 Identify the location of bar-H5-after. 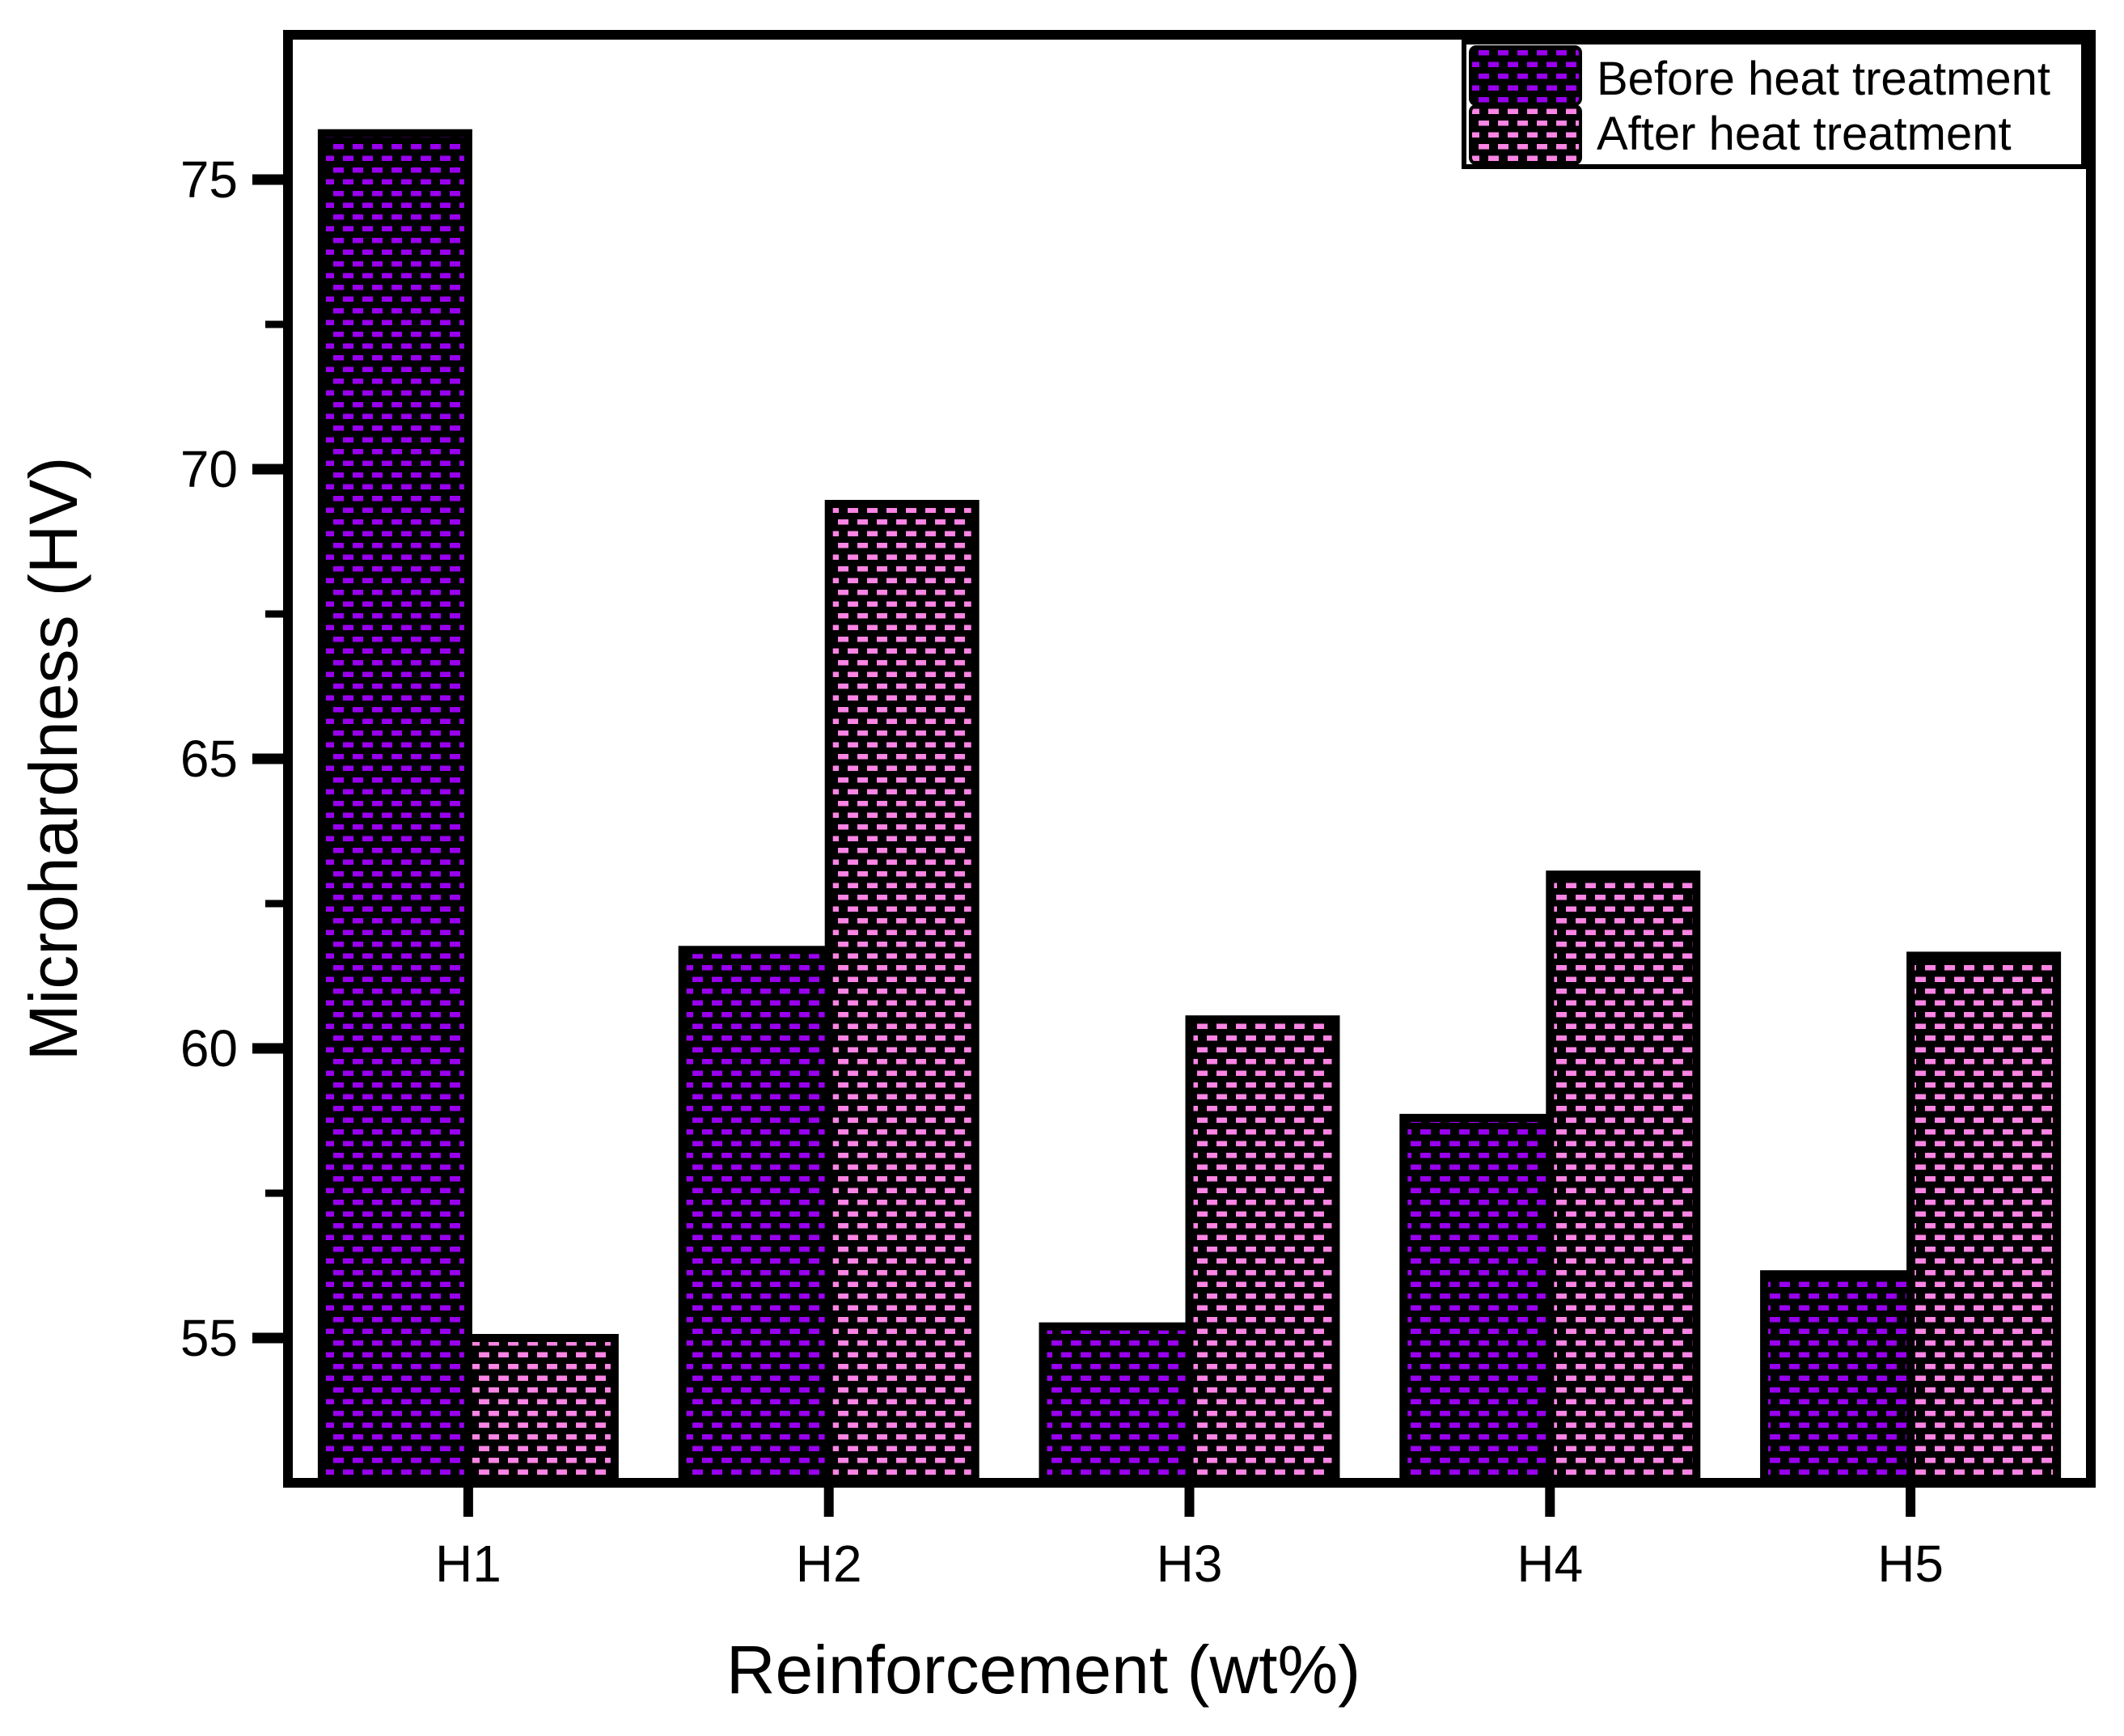
(1984, 1219).